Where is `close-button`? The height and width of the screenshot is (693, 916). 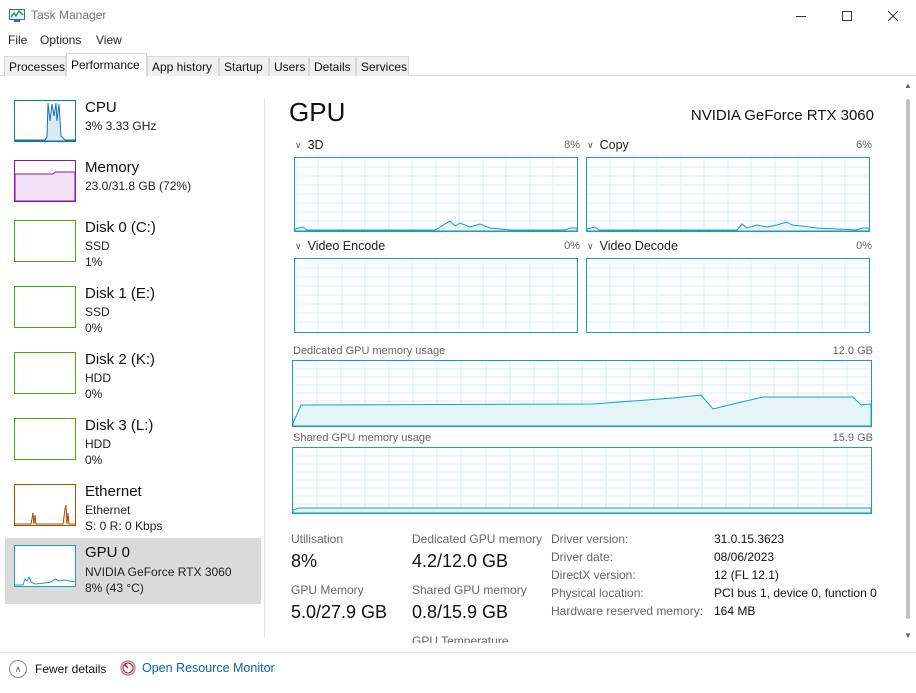 close-button is located at coordinates (893, 15).